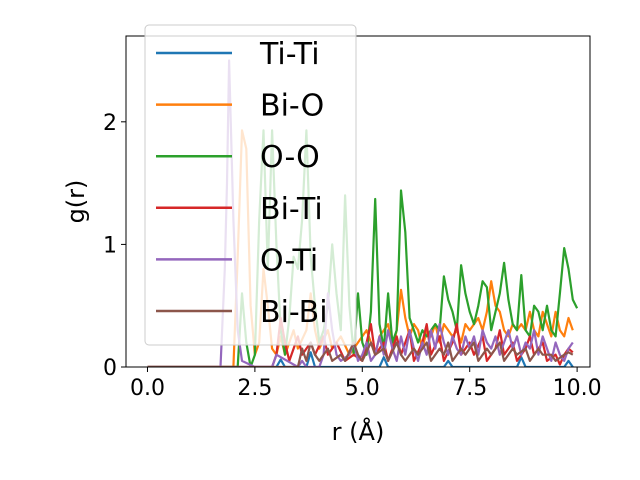  What do you see at coordinates (358, 431) in the screenshot?
I see `x-axis-label: r (Å)` at bounding box center [358, 431].